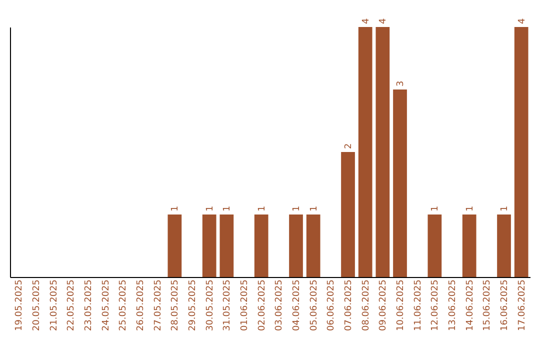  I want to click on x-tick-label: 12.06.2025, so click(435, 306).